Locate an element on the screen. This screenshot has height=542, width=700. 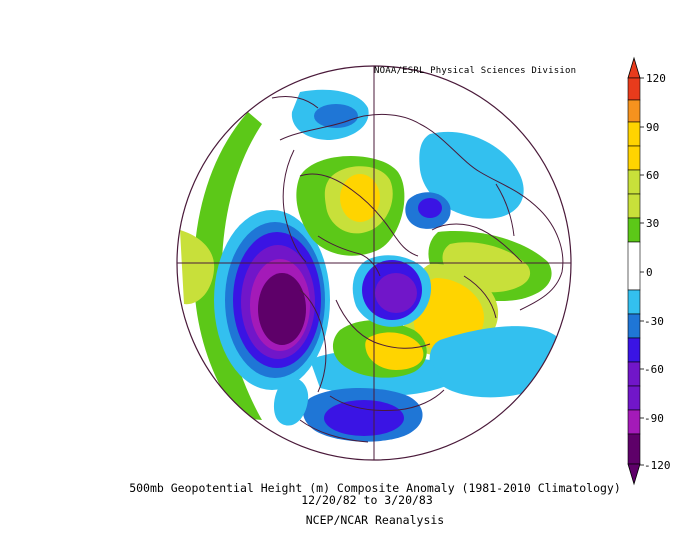
colorbar-label-neg30: -30 is located at coordinates (654, 321).